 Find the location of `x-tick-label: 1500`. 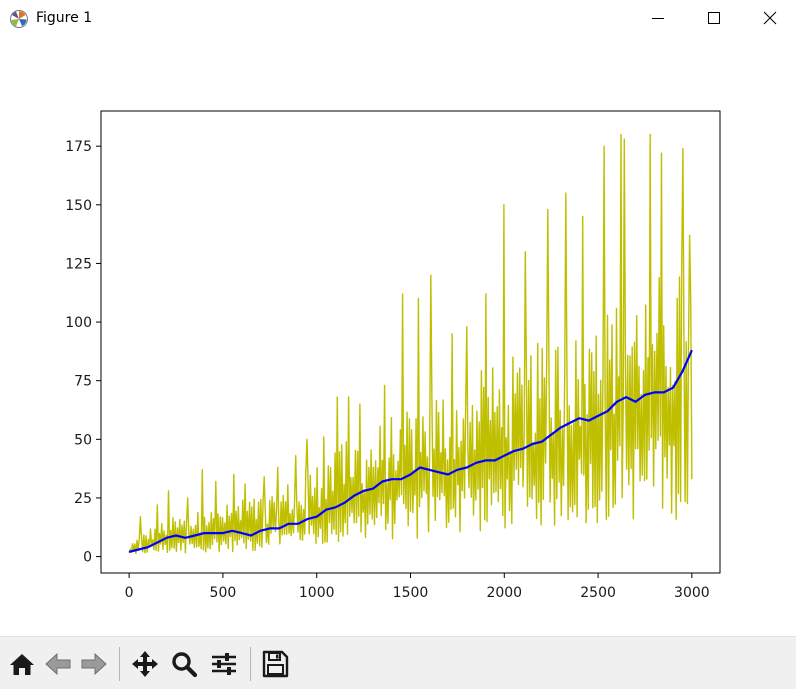

x-tick-label: 1500 is located at coordinates (411, 593).